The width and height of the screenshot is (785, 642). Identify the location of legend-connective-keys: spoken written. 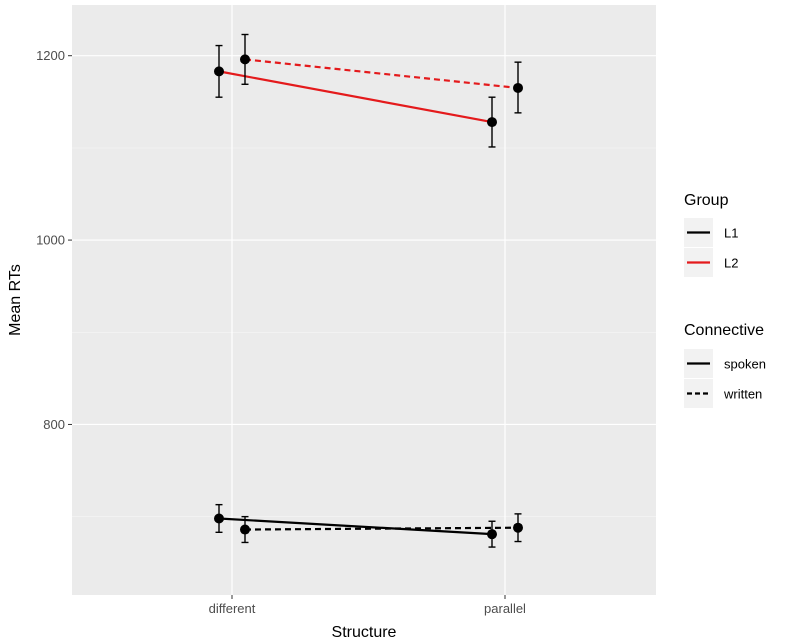
(725, 378).